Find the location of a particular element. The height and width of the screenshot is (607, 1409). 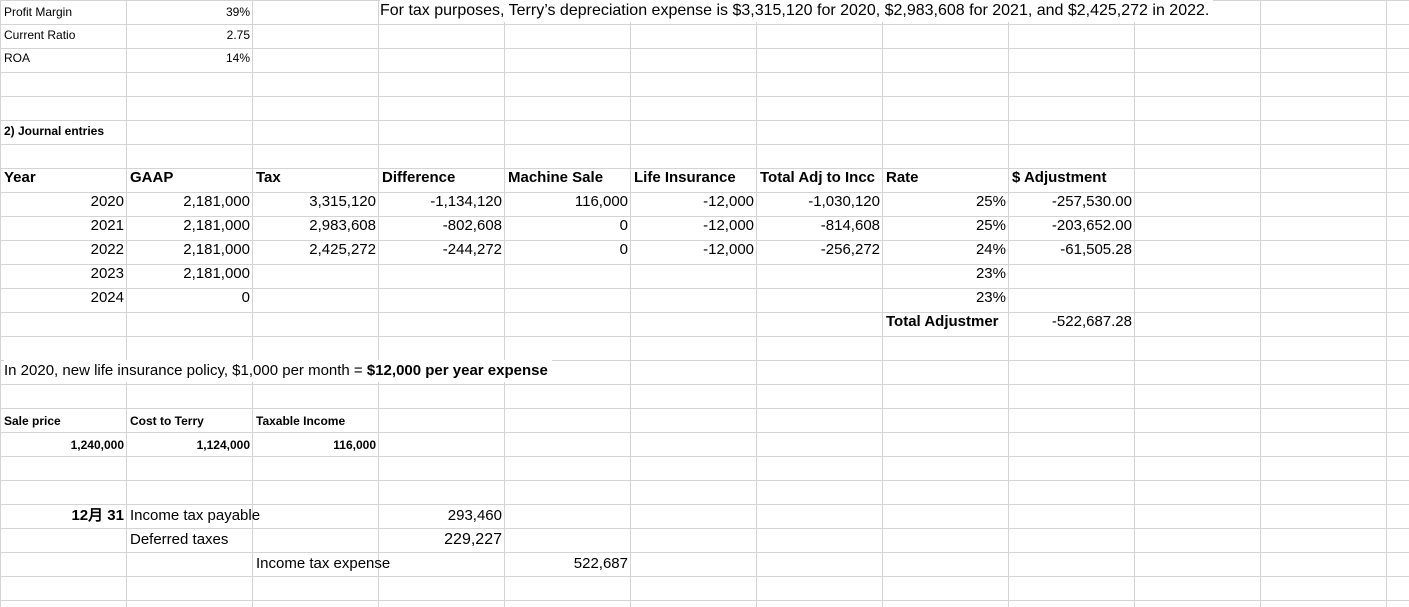

metric-value-current-ratio: 2.75 is located at coordinates (238, 35).